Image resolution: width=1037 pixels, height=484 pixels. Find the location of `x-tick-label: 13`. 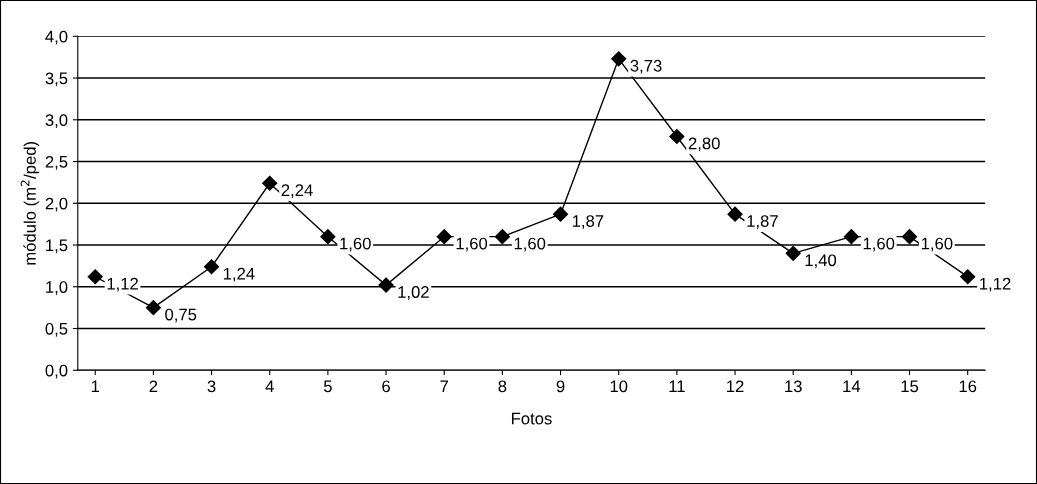

x-tick-label: 13 is located at coordinates (793, 386).